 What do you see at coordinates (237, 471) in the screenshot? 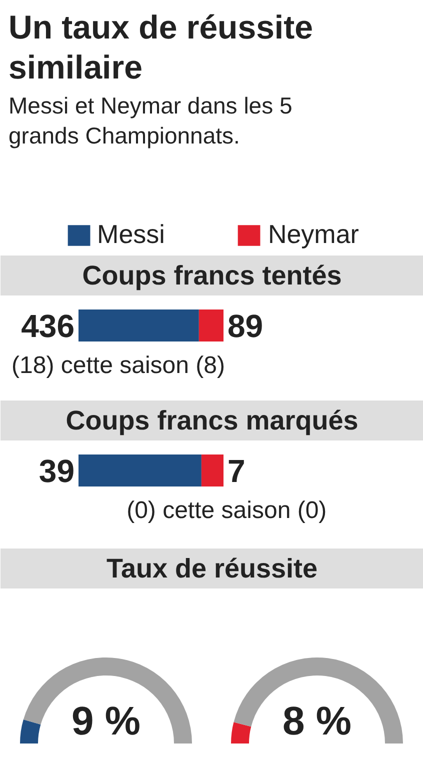
I see `data-label: 7` at bounding box center [237, 471].